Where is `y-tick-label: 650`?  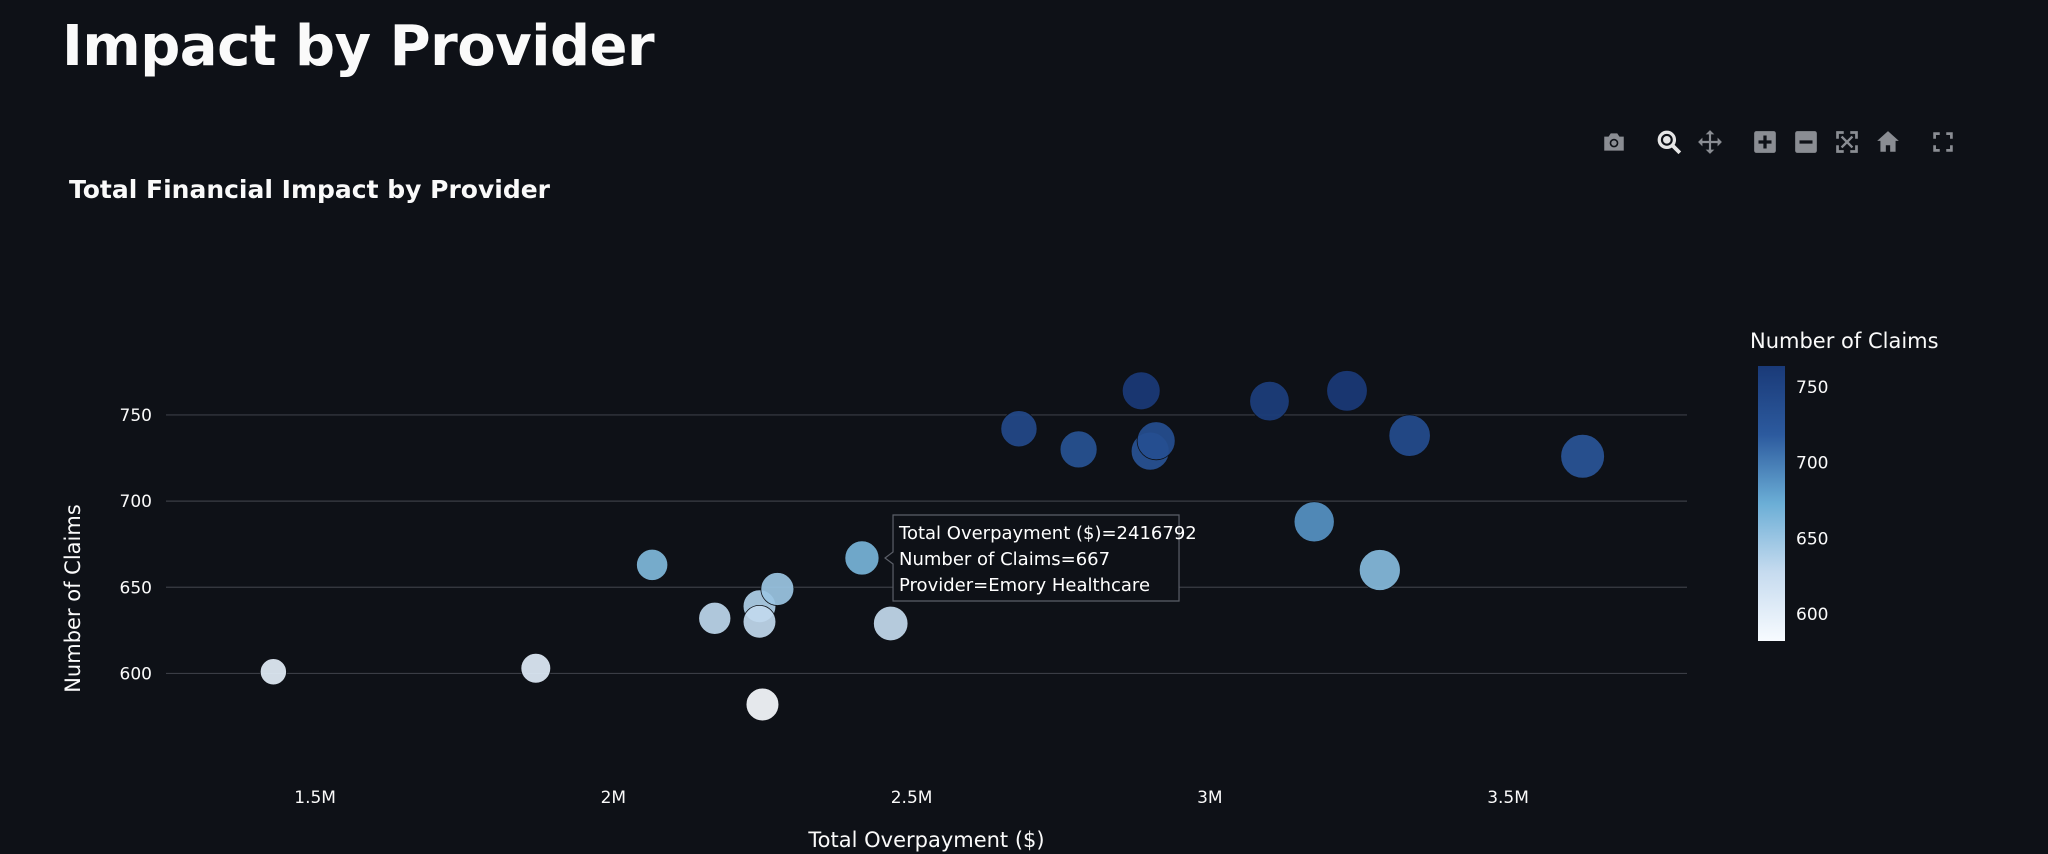 y-tick-label: 650 is located at coordinates (136, 588).